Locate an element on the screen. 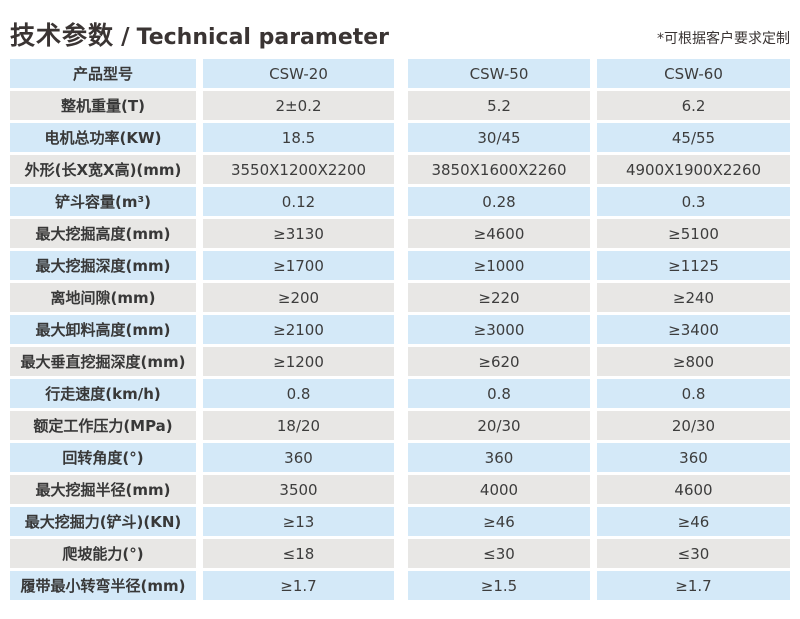  value-cell: ≥1.5 is located at coordinates (499, 585).